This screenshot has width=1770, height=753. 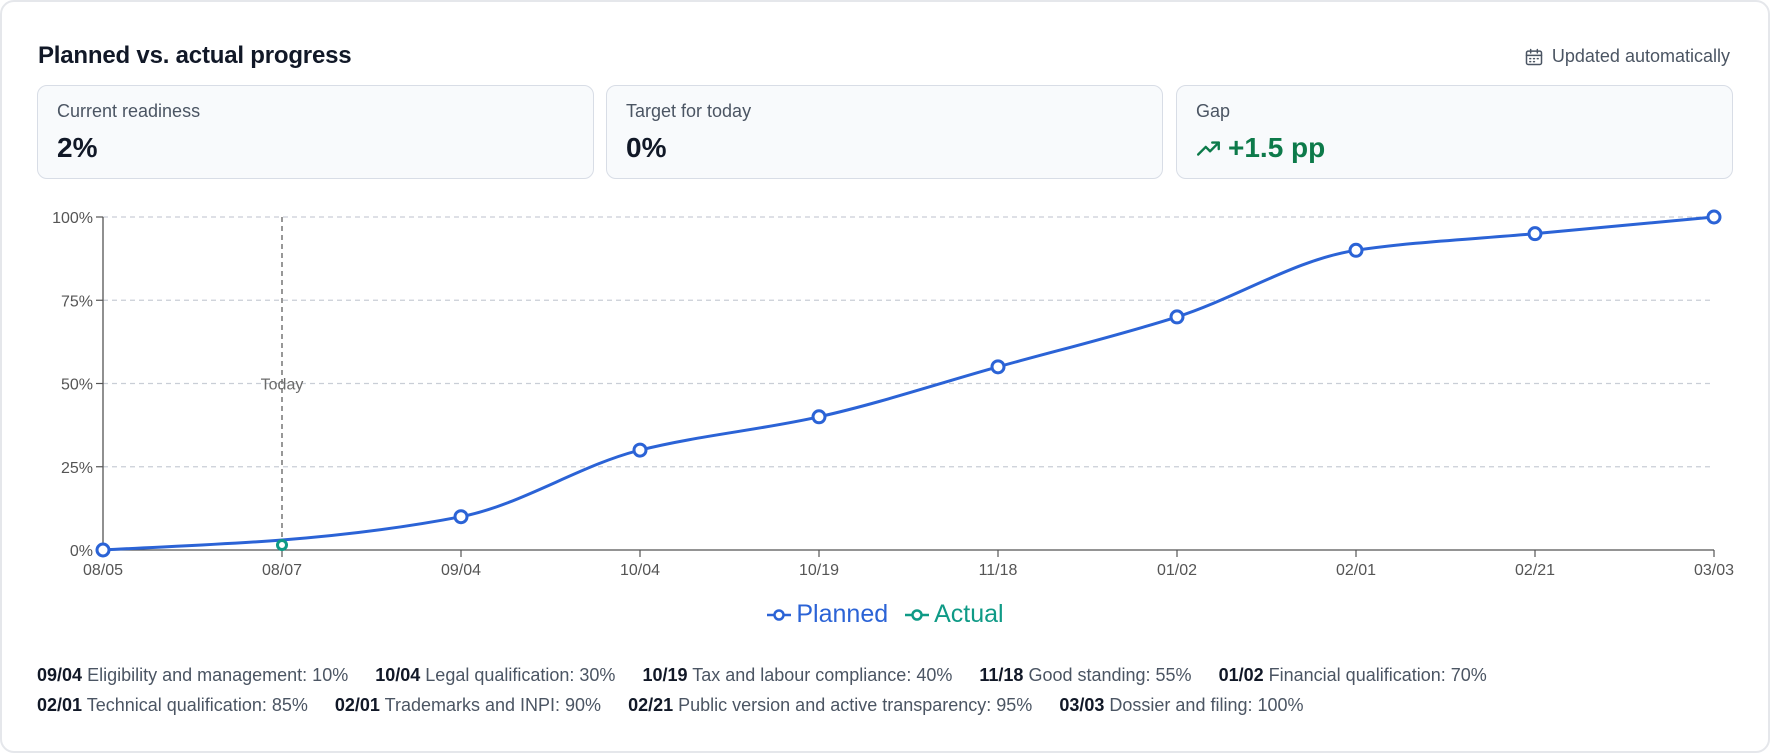 I want to click on milestone-item: 03/03 Dossier and filing: 100%, so click(x=1181, y=705).